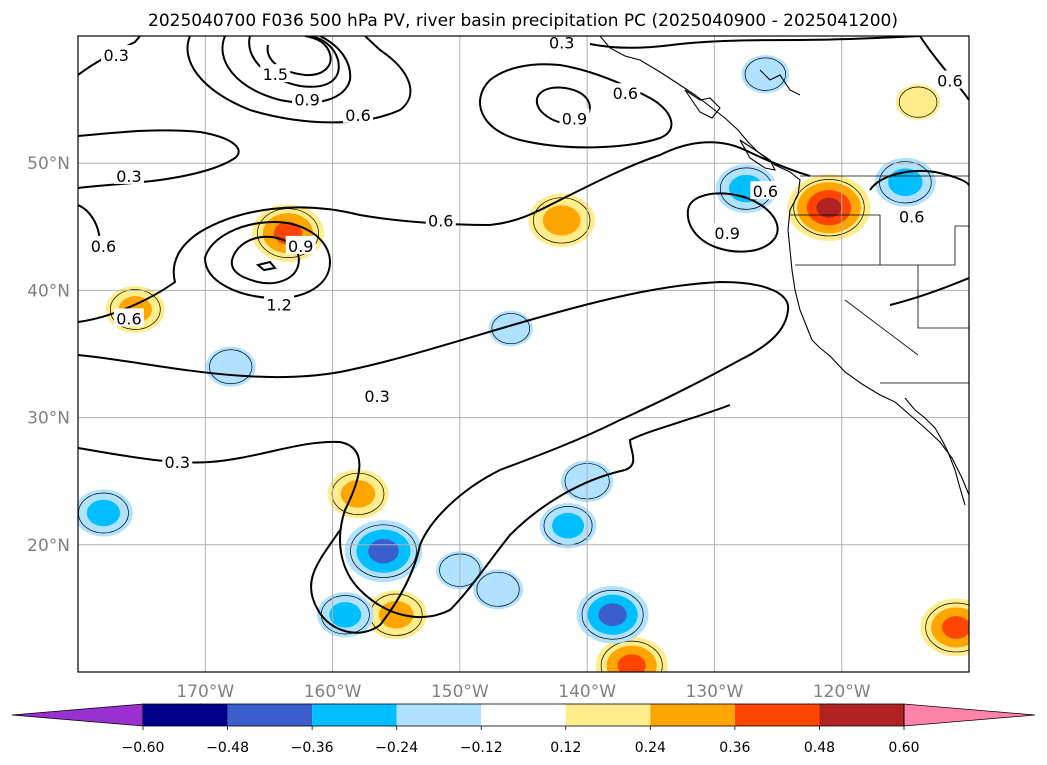  Describe the element at coordinates (879, 279) in the screenshot. I see `political-borders` at that location.